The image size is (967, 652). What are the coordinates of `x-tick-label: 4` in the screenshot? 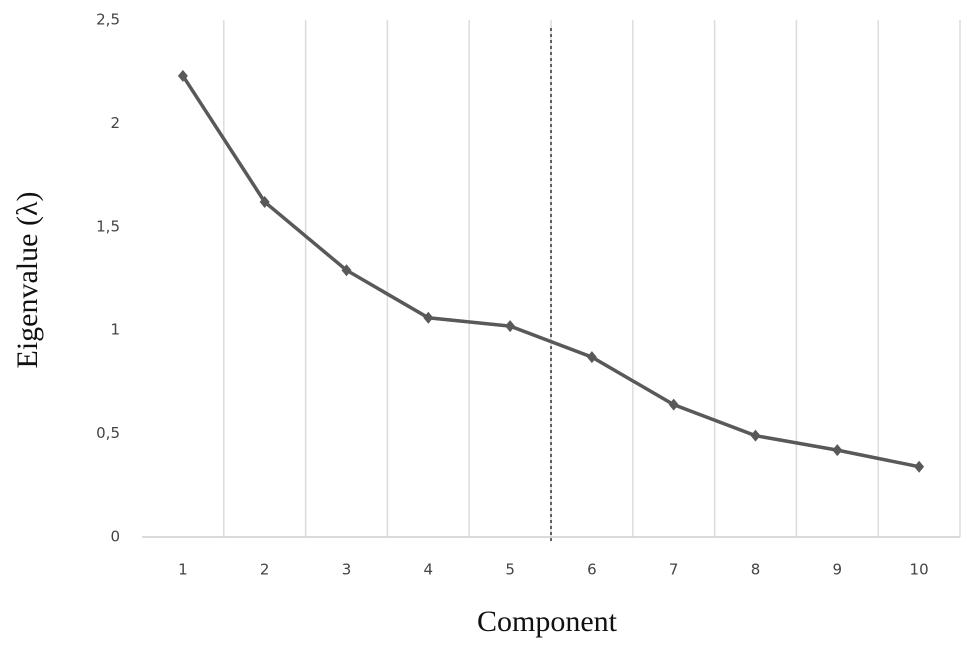 It's located at (429, 570).